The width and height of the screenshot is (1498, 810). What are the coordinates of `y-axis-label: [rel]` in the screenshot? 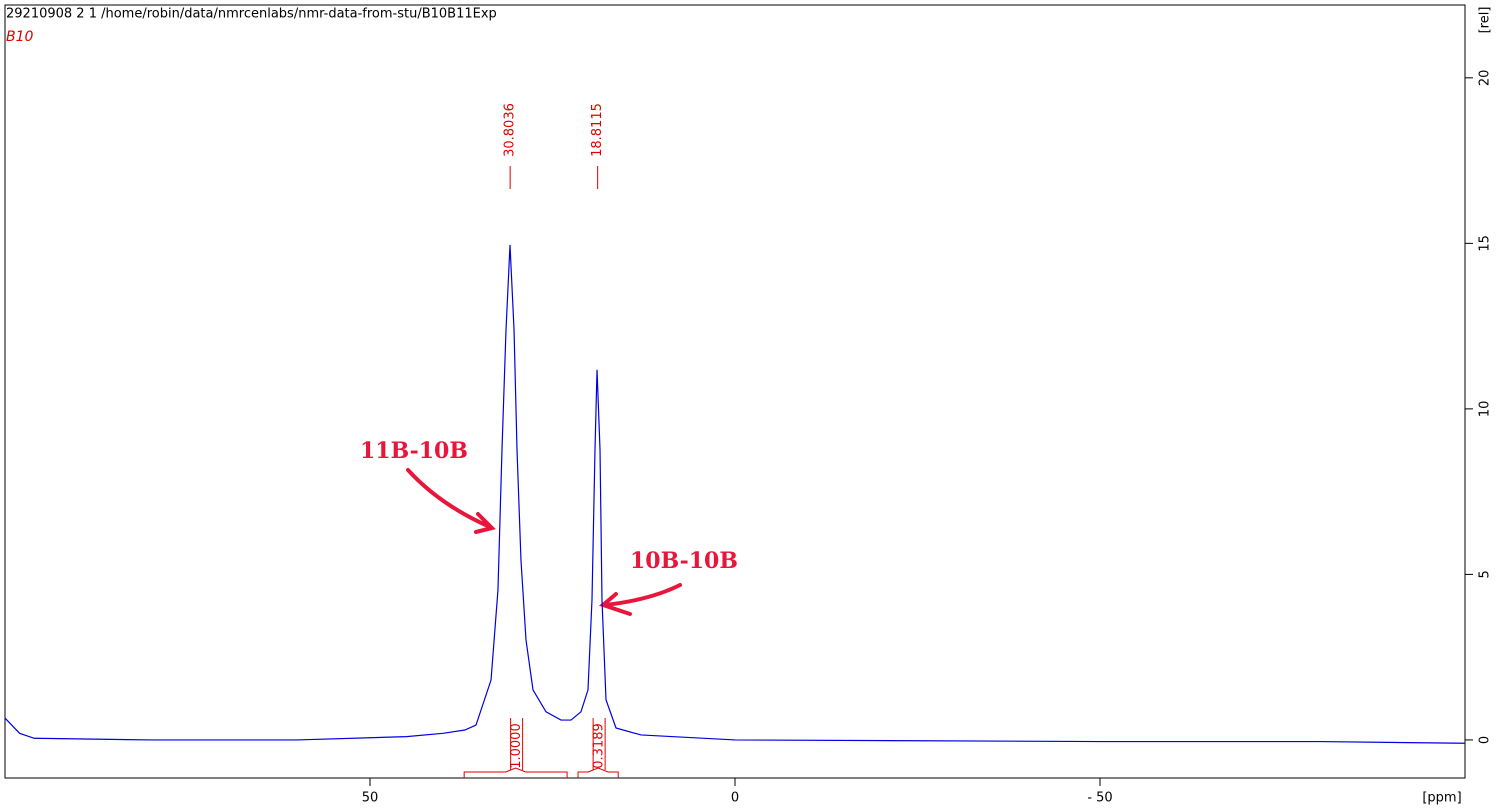 It's located at (1485, 20).